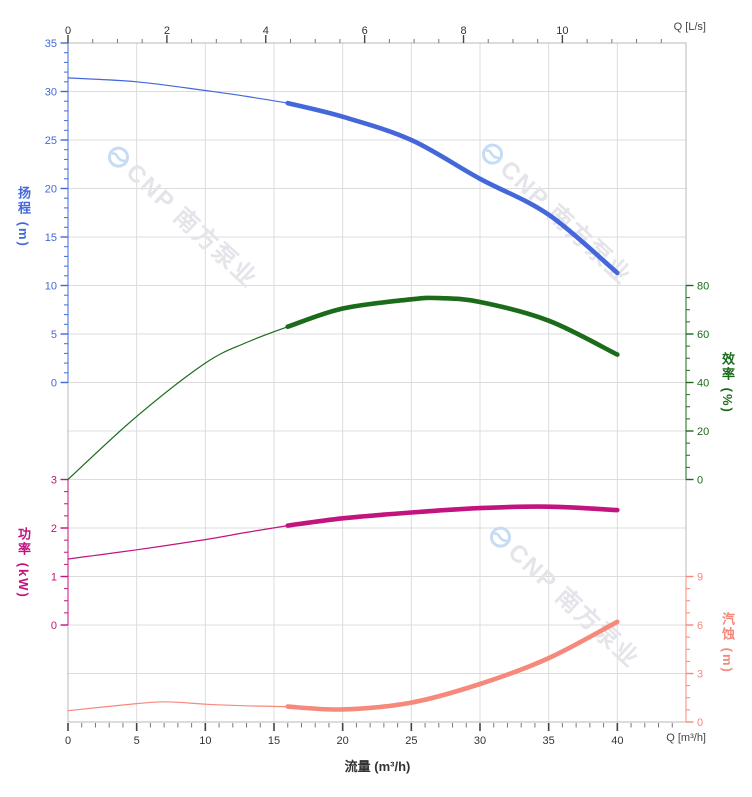 This screenshot has height=797, width=752. I want to click on x-axis-title: 流量 (m³/h), so click(377, 766).